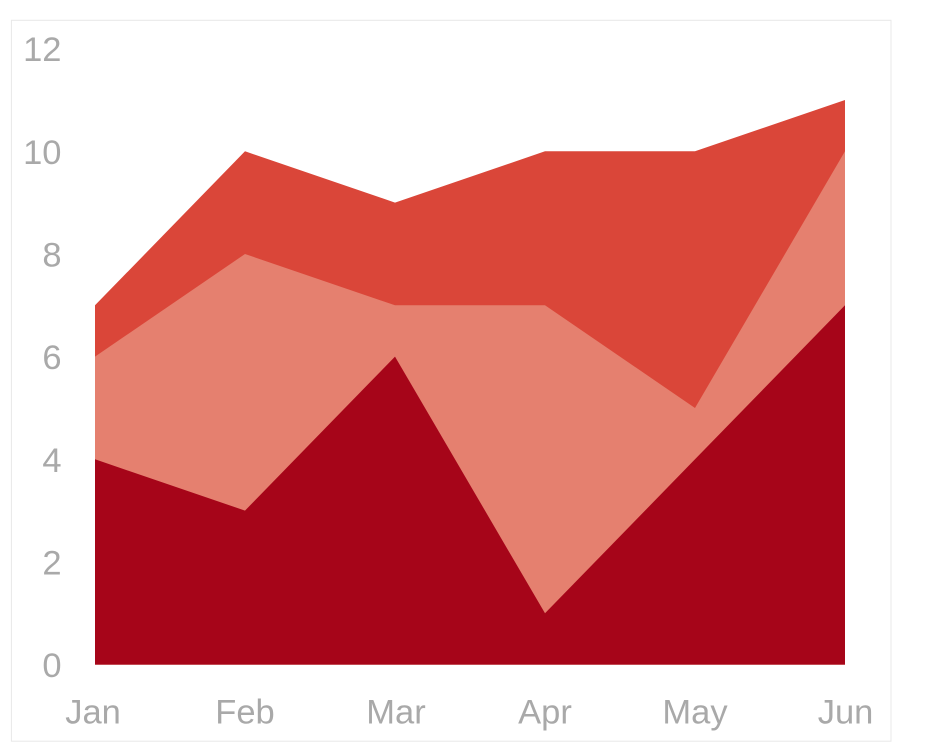 This screenshot has width=928, height=747. Describe the element at coordinates (42, 153) in the screenshot. I see `svg-text: 10` at that location.